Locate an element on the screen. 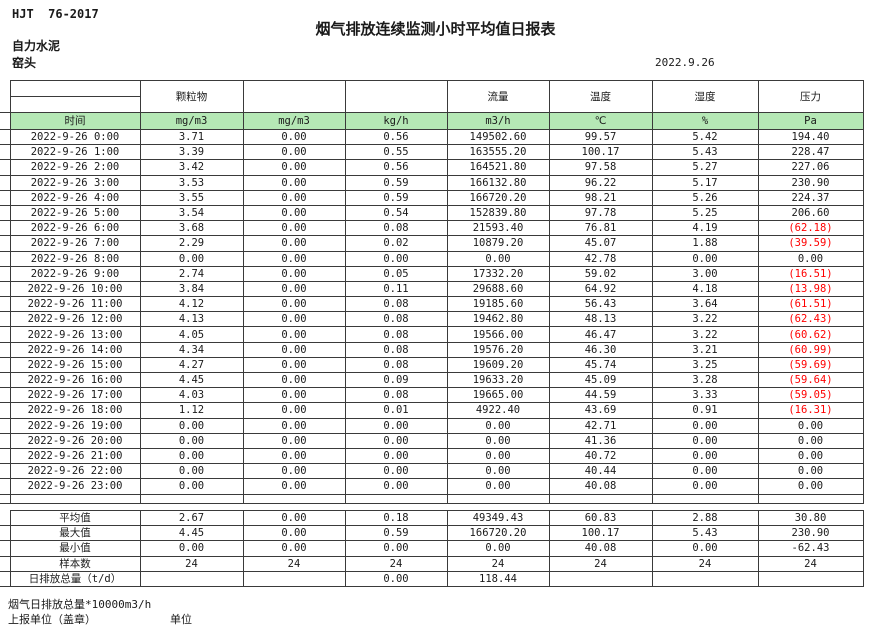  value-cell: 230.90 is located at coordinates (810, 182).